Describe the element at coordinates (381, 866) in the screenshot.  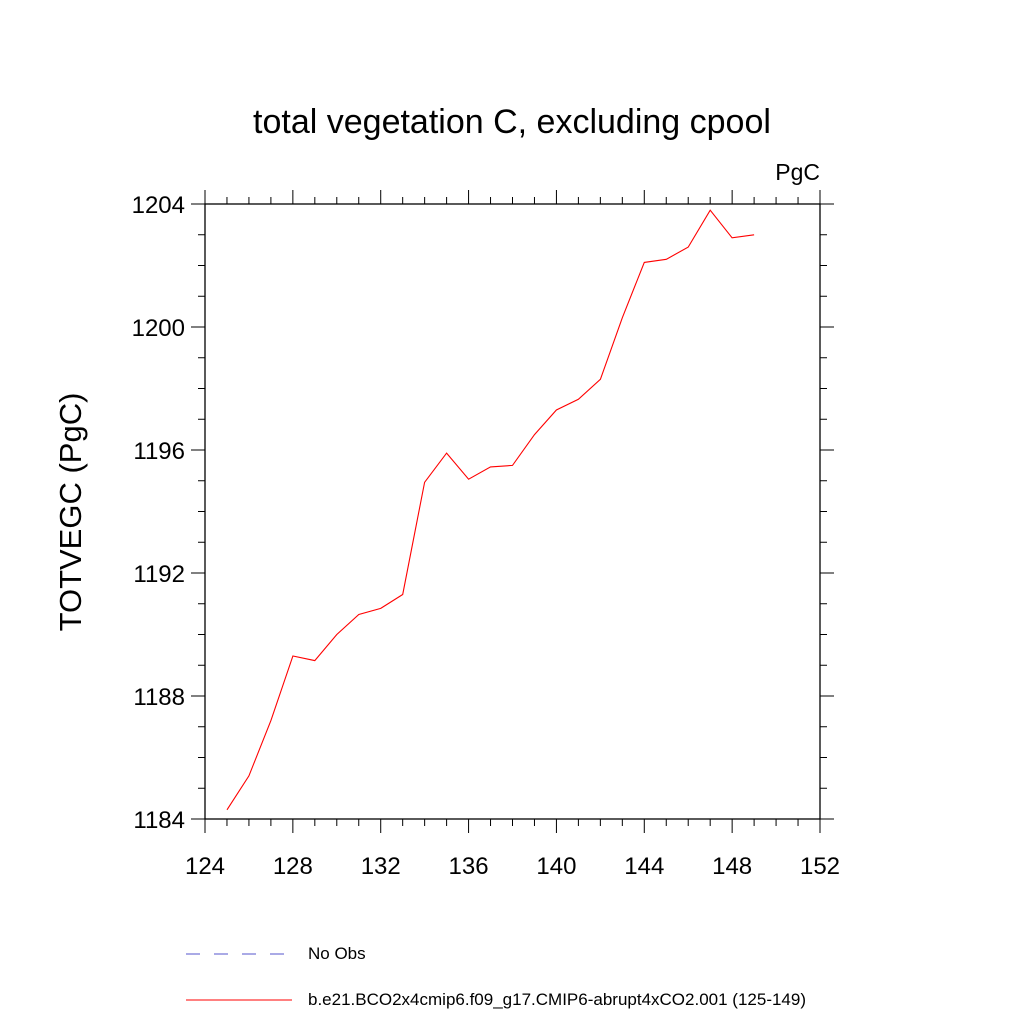
I see `x-tick-label: 132` at that location.